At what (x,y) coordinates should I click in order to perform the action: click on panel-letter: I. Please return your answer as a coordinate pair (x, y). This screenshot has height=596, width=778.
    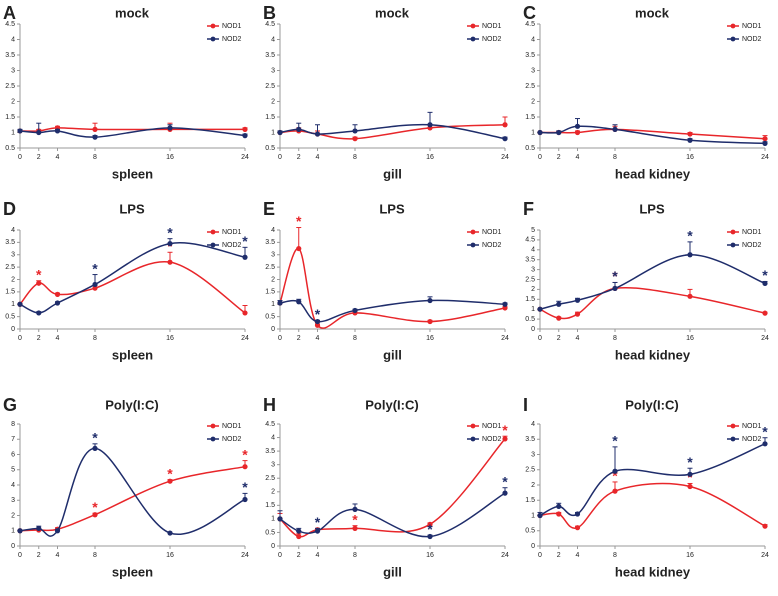
    Looking at the image, I should click on (525, 405).